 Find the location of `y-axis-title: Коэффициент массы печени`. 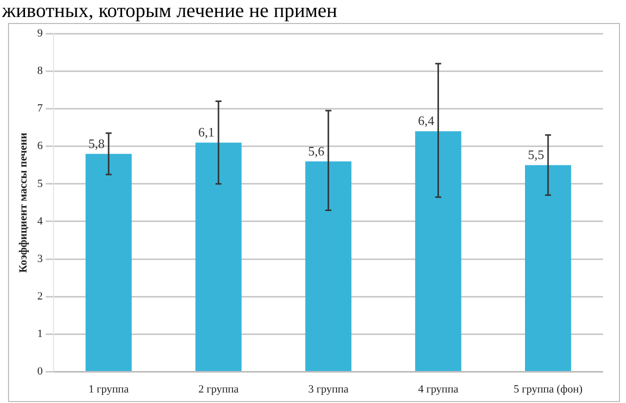

y-axis-title: Коэффициент массы печени is located at coordinates (23, 202).